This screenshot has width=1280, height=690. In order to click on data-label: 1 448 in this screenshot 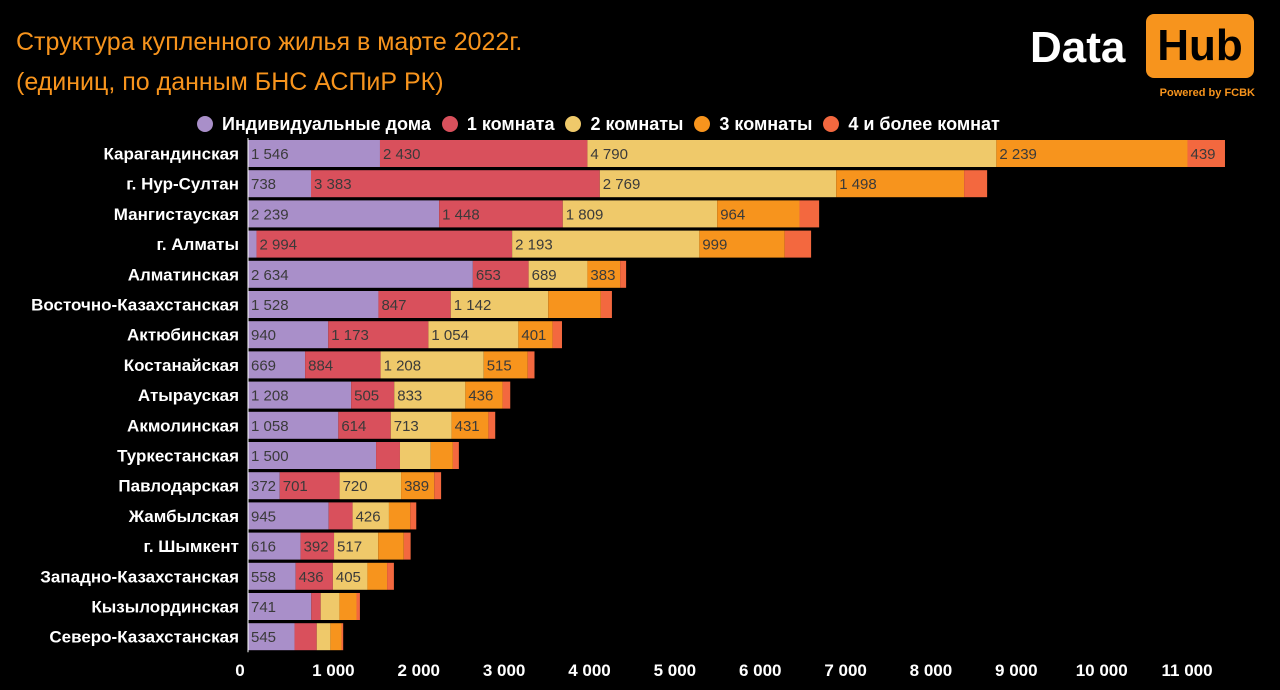, I will do `click(461, 214)`.